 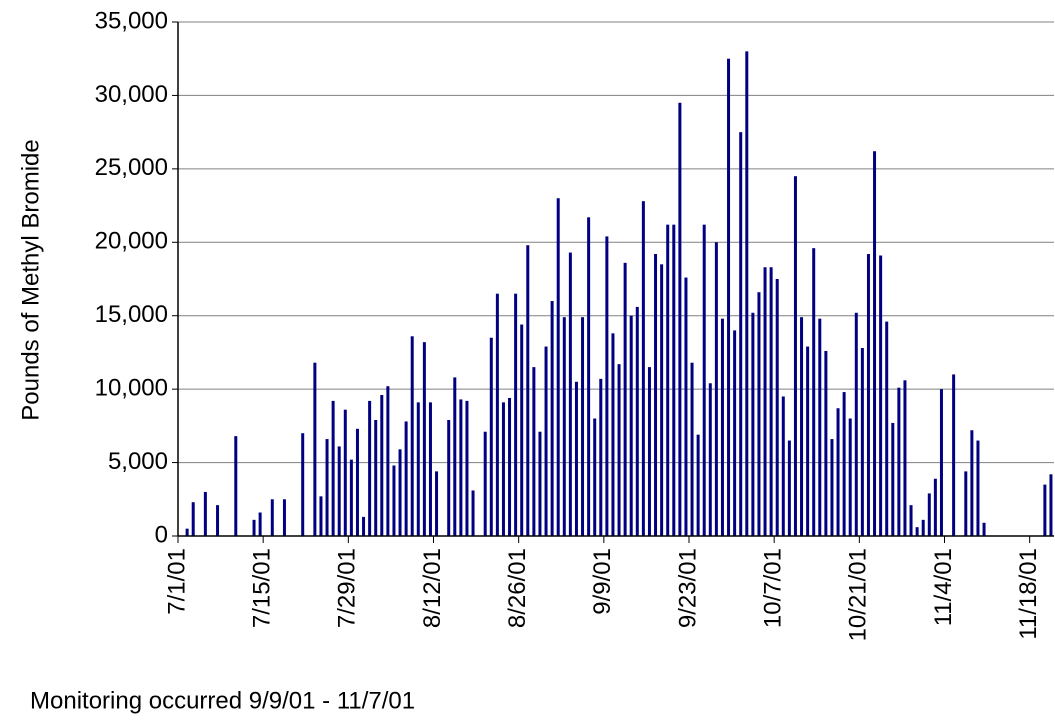 What do you see at coordinates (176, 581) in the screenshot?
I see `x-tick-label: 7/1/01` at bounding box center [176, 581].